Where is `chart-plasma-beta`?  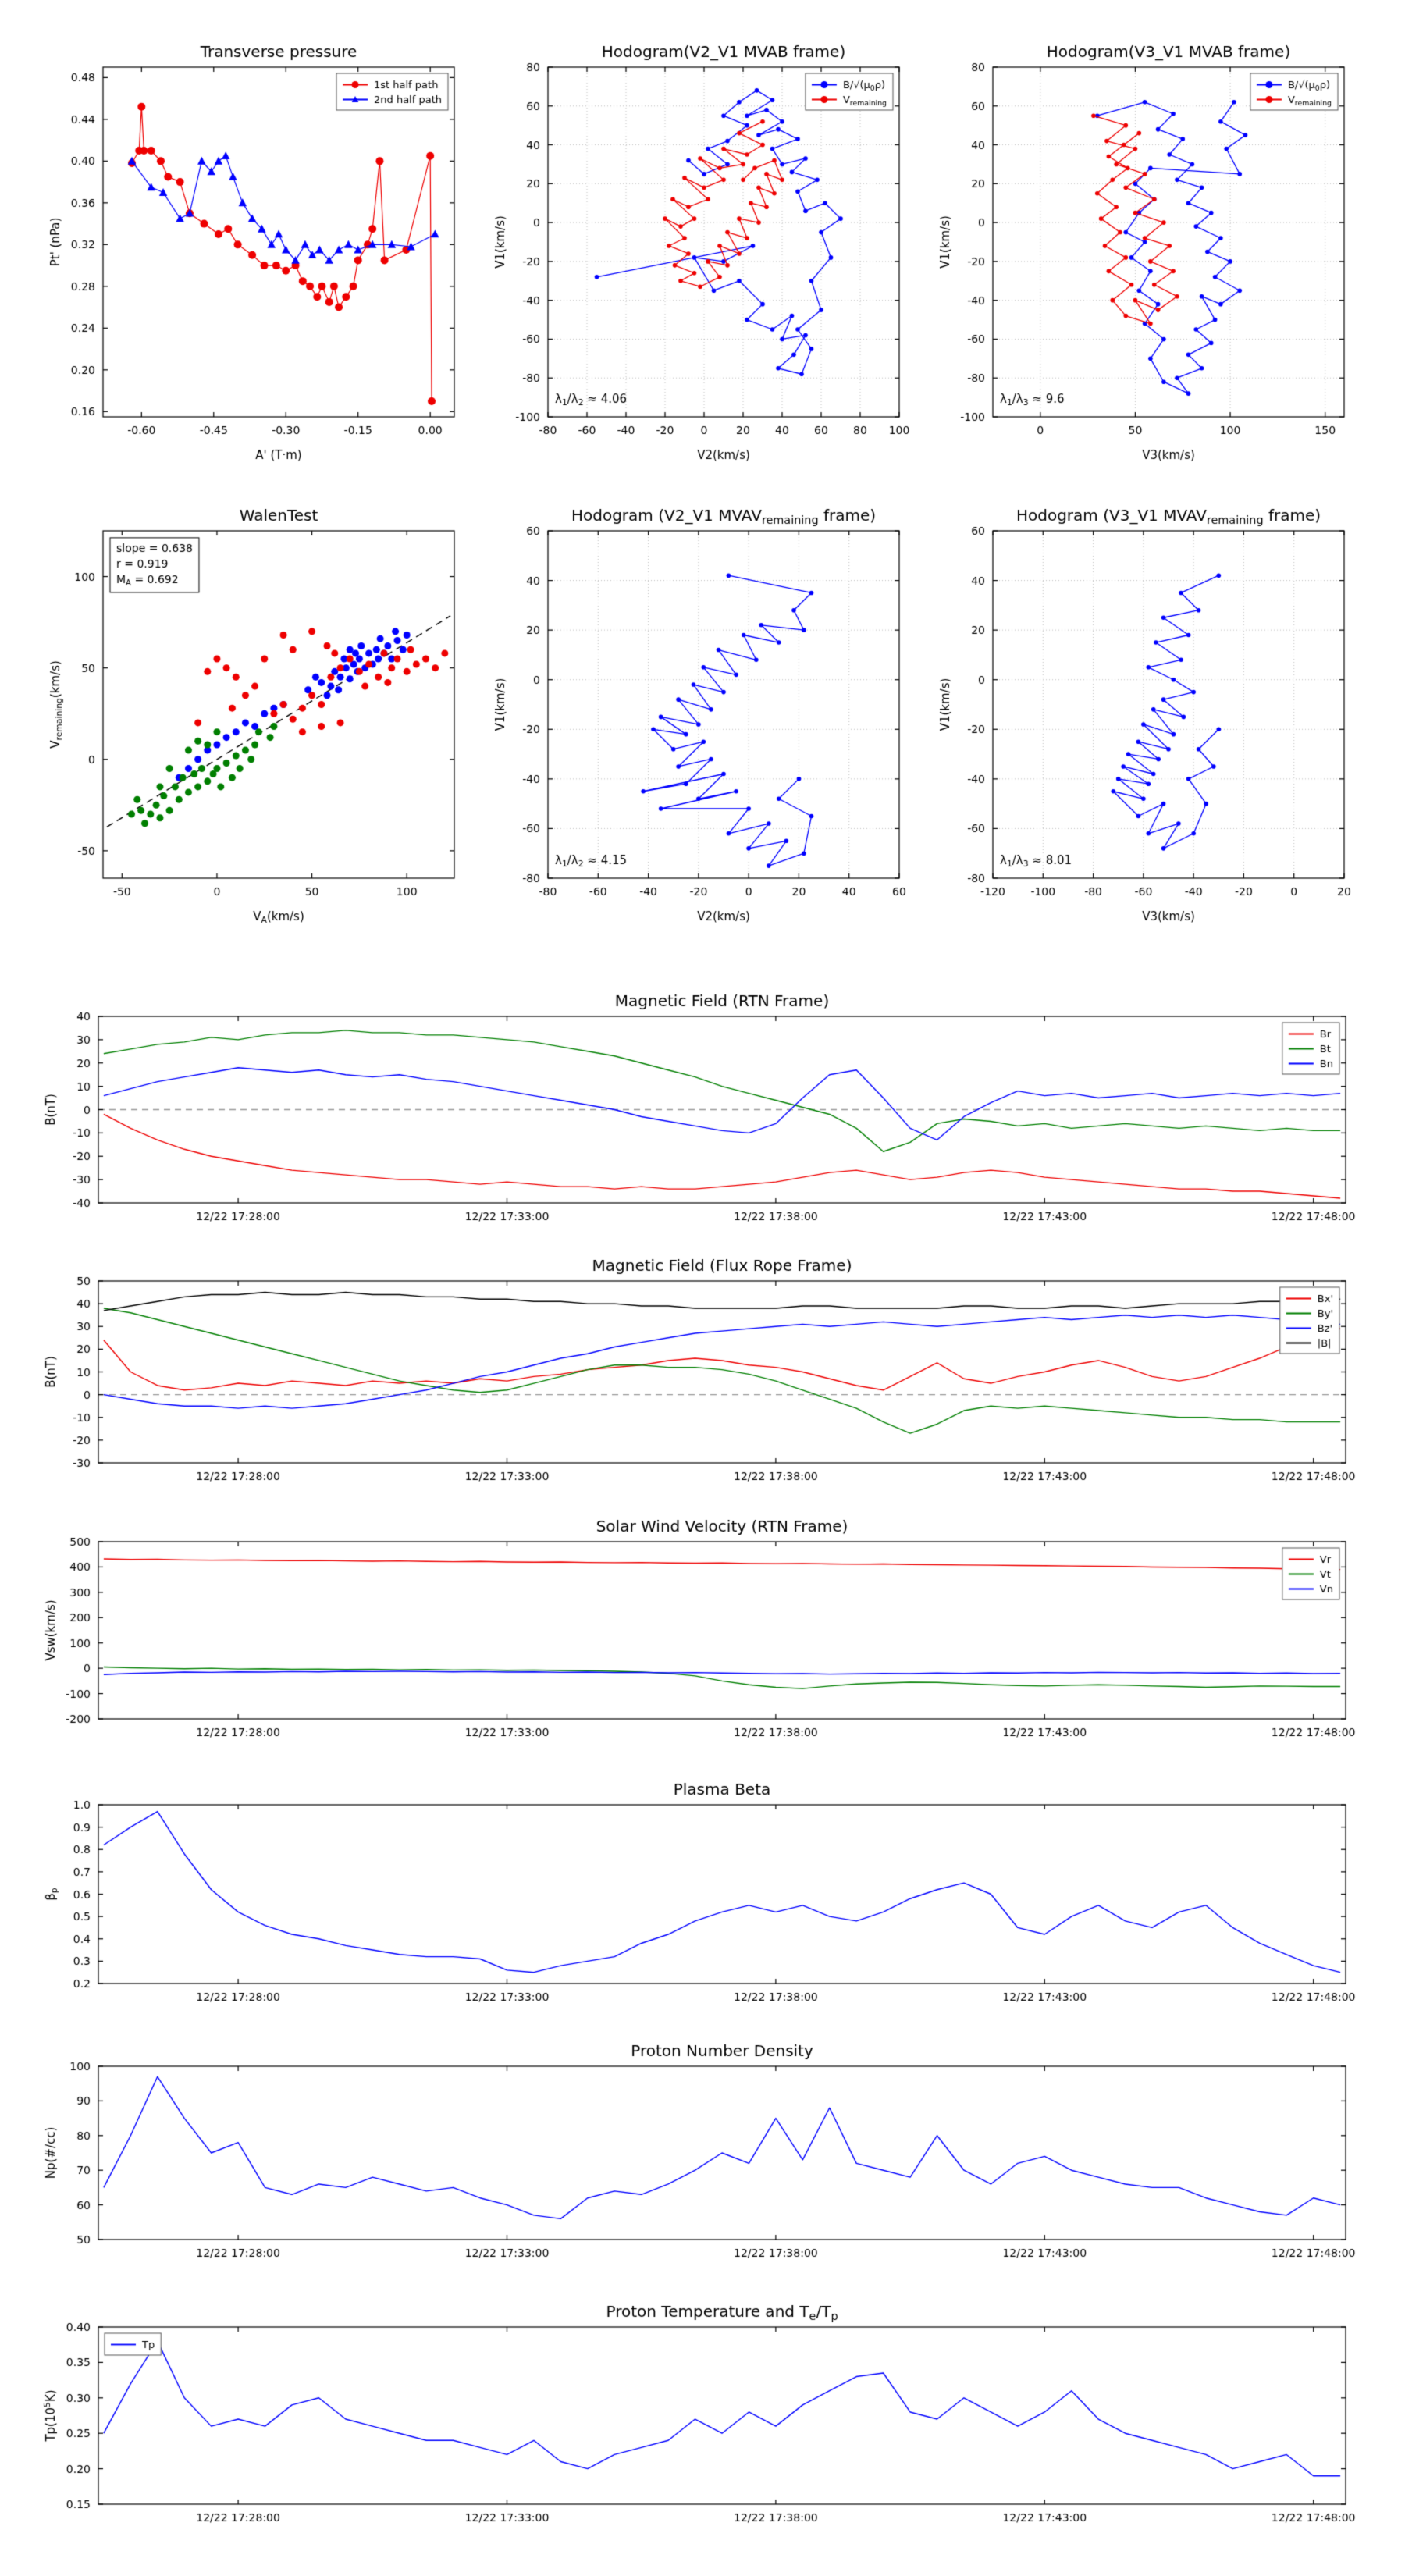 chart-plasma-beta is located at coordinates (698, 1901).